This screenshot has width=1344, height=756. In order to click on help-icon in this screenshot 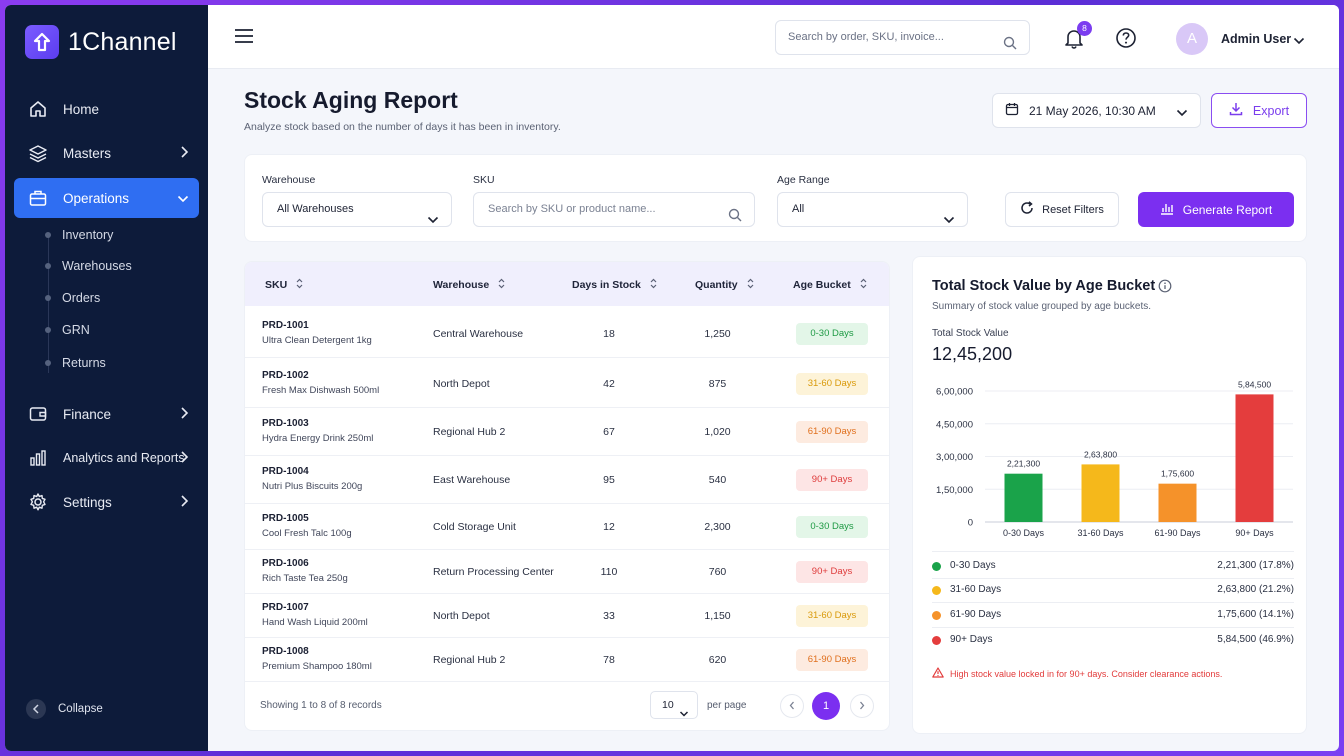, I will do `click(1126, 40)`.